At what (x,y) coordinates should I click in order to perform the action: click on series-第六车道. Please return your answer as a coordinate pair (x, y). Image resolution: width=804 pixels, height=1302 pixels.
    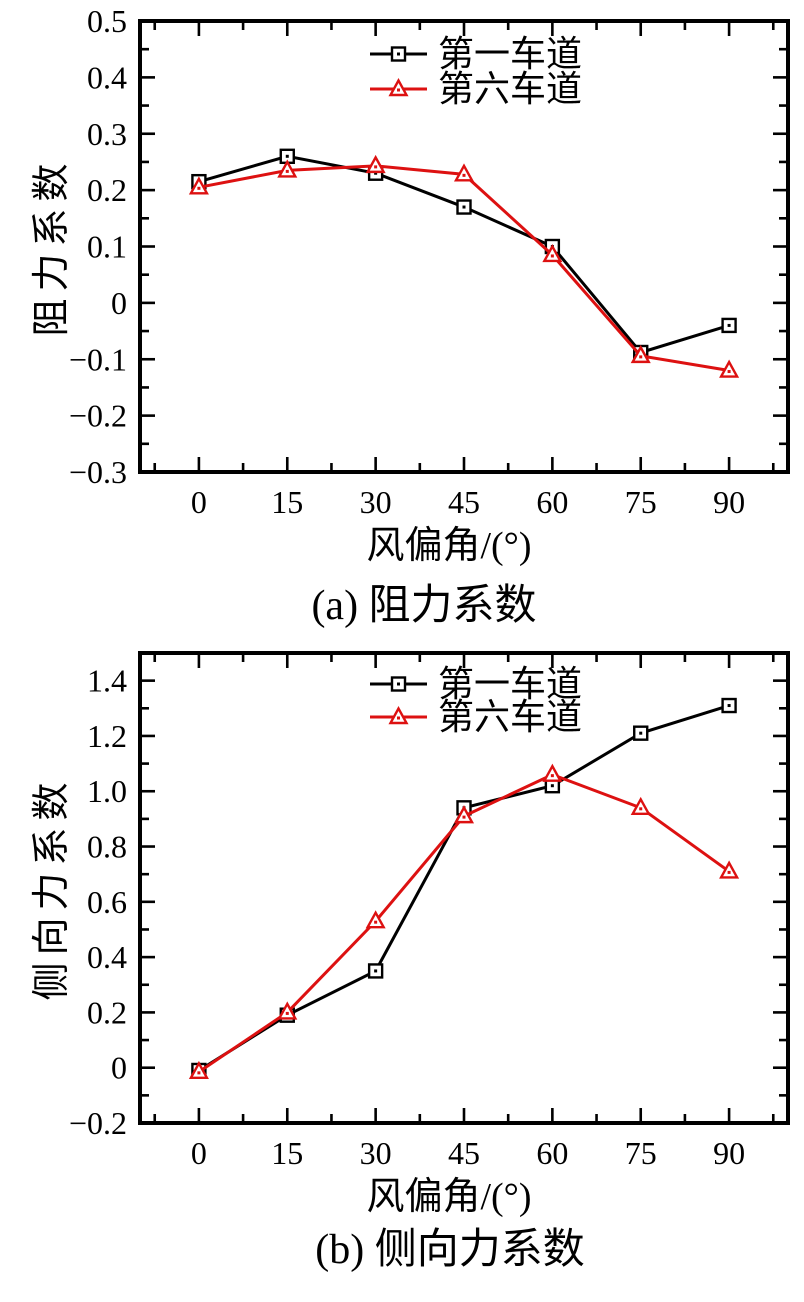
    Looking at the image, I should click on (464, 266).